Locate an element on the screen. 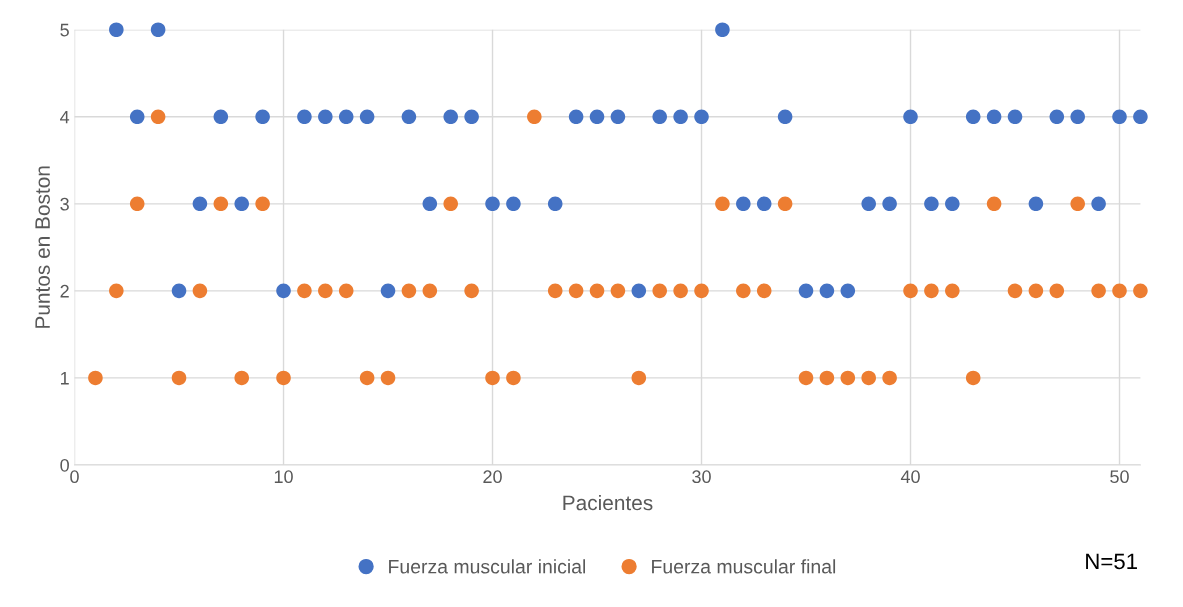 The image size is (1183, 607). y-tick-label: 4 is located at coordinates (65, 117).